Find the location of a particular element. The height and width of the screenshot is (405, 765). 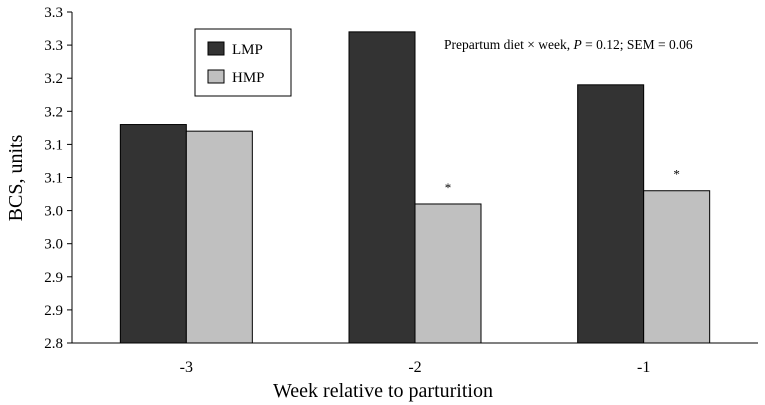

x-tick-label: -1 is located at coordinates (643, 367).